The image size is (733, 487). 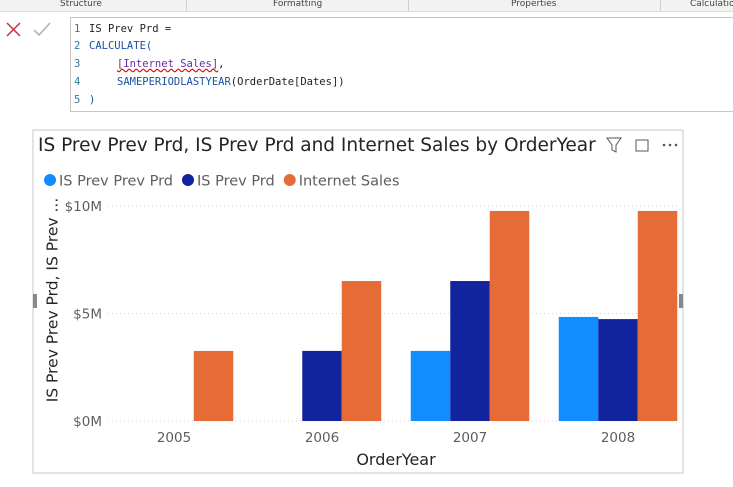 What do you see at coordinates (77, 100) in the screenshot?
I see `line-number: 5` at bounding box center [77, 100].